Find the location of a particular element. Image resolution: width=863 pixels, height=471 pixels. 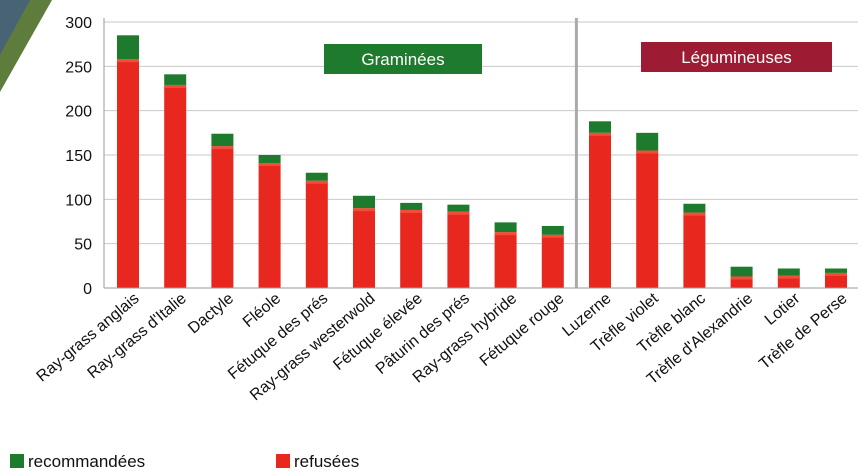

group-label: Légumineuses is located at coordinates (736, 57).